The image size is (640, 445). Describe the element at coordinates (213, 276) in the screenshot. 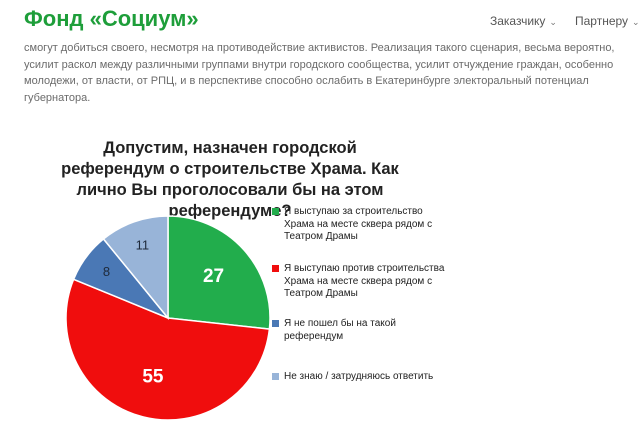

I see `data-label: 27` at that location.